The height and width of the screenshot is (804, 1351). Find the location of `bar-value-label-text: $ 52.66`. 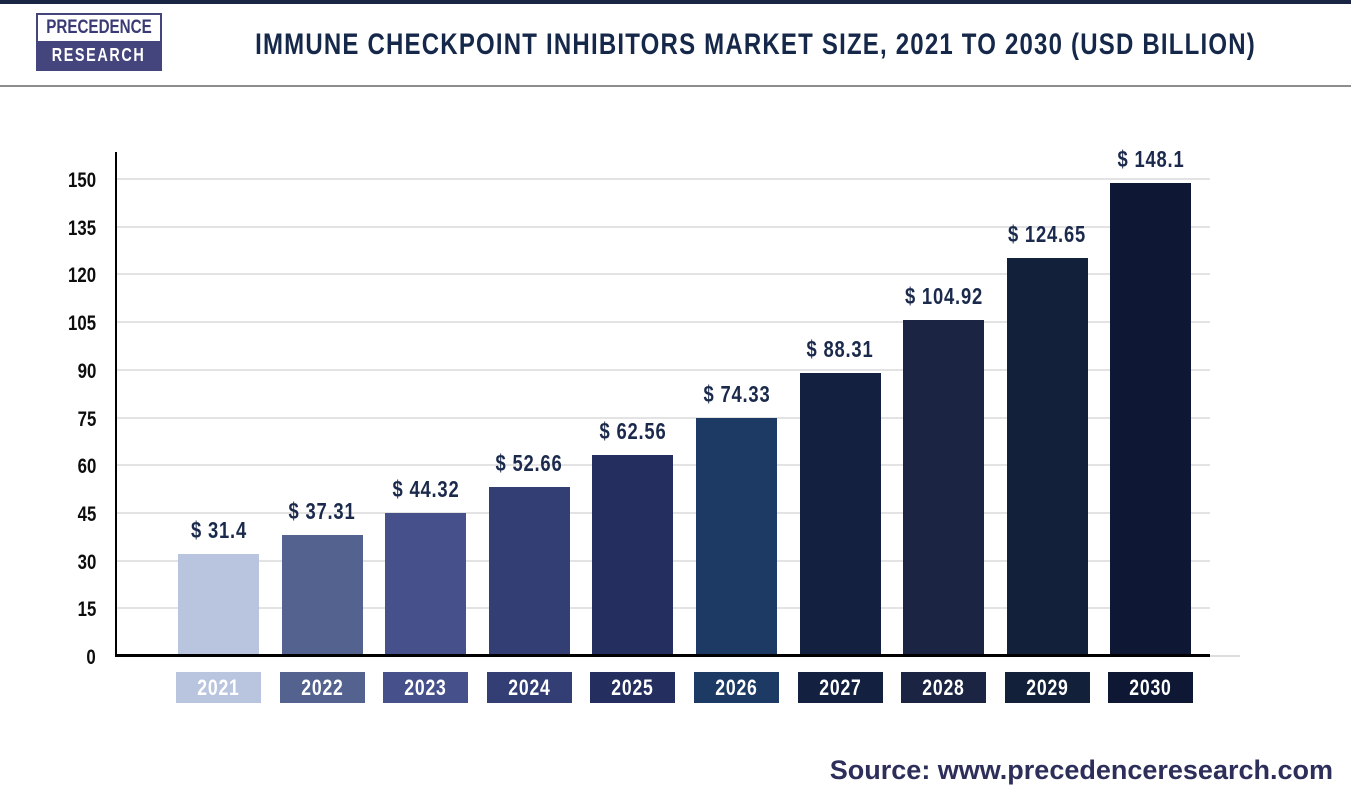

bar-value-label-text: $ 52.66 is located at coordinates (529, 462).